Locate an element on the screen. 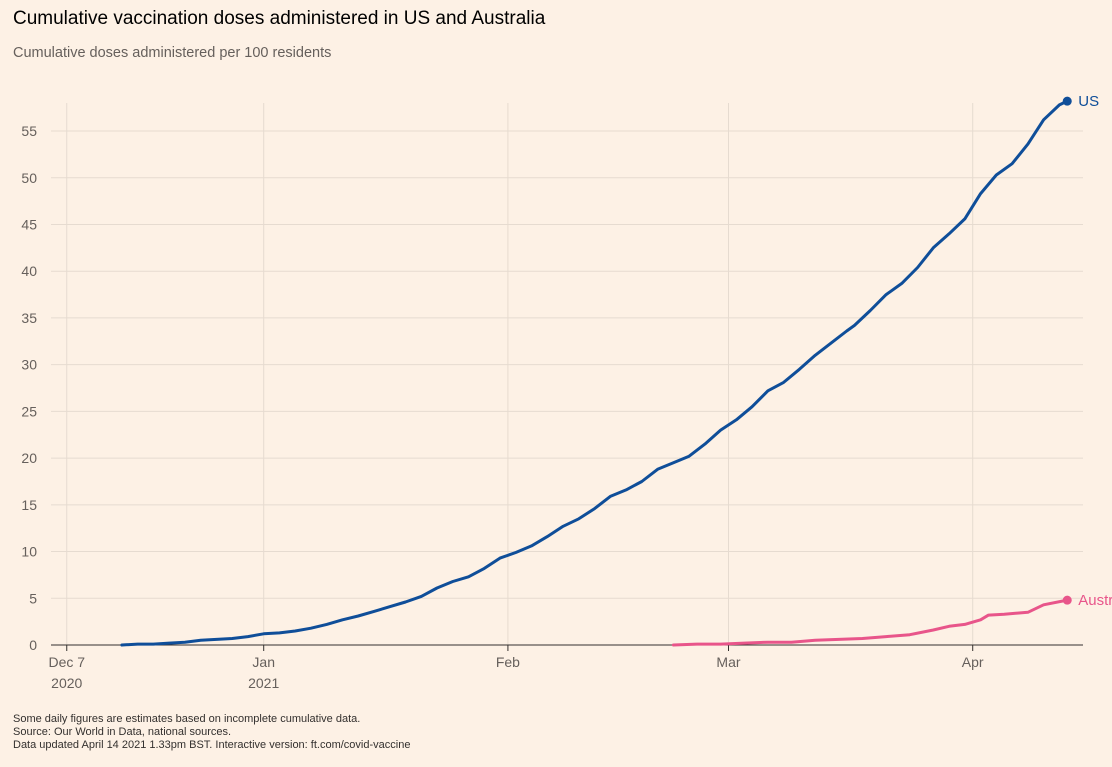 This screenshot has width=1112, height=767. series-label-australia: Australia is located at coordinates (1095, 600).